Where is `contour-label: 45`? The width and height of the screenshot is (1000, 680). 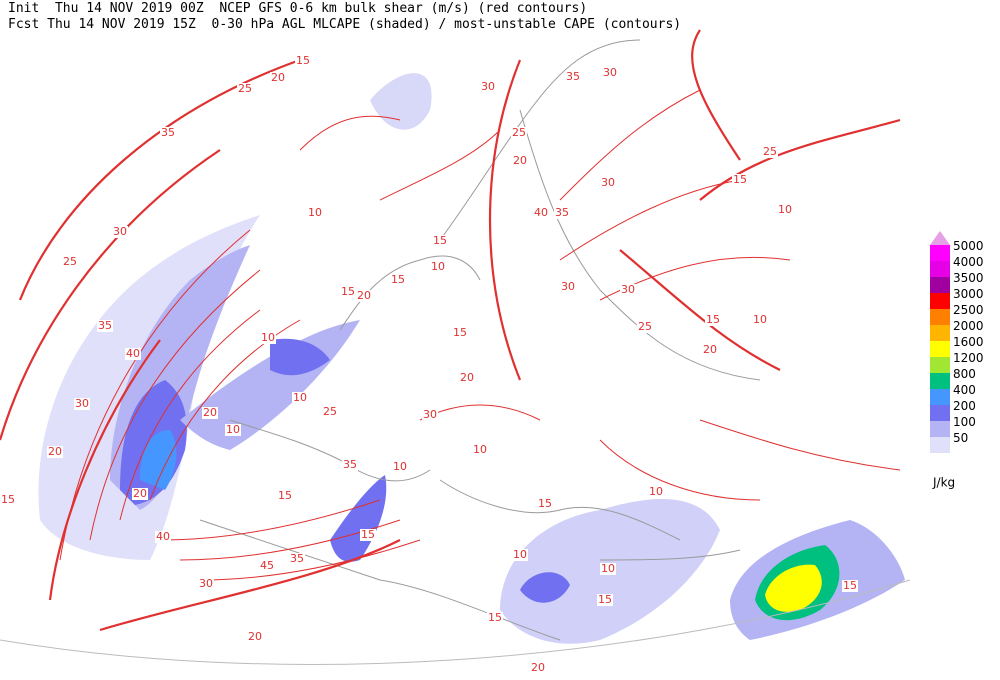
contour-label: 45 is located at coordinates (267, 565).